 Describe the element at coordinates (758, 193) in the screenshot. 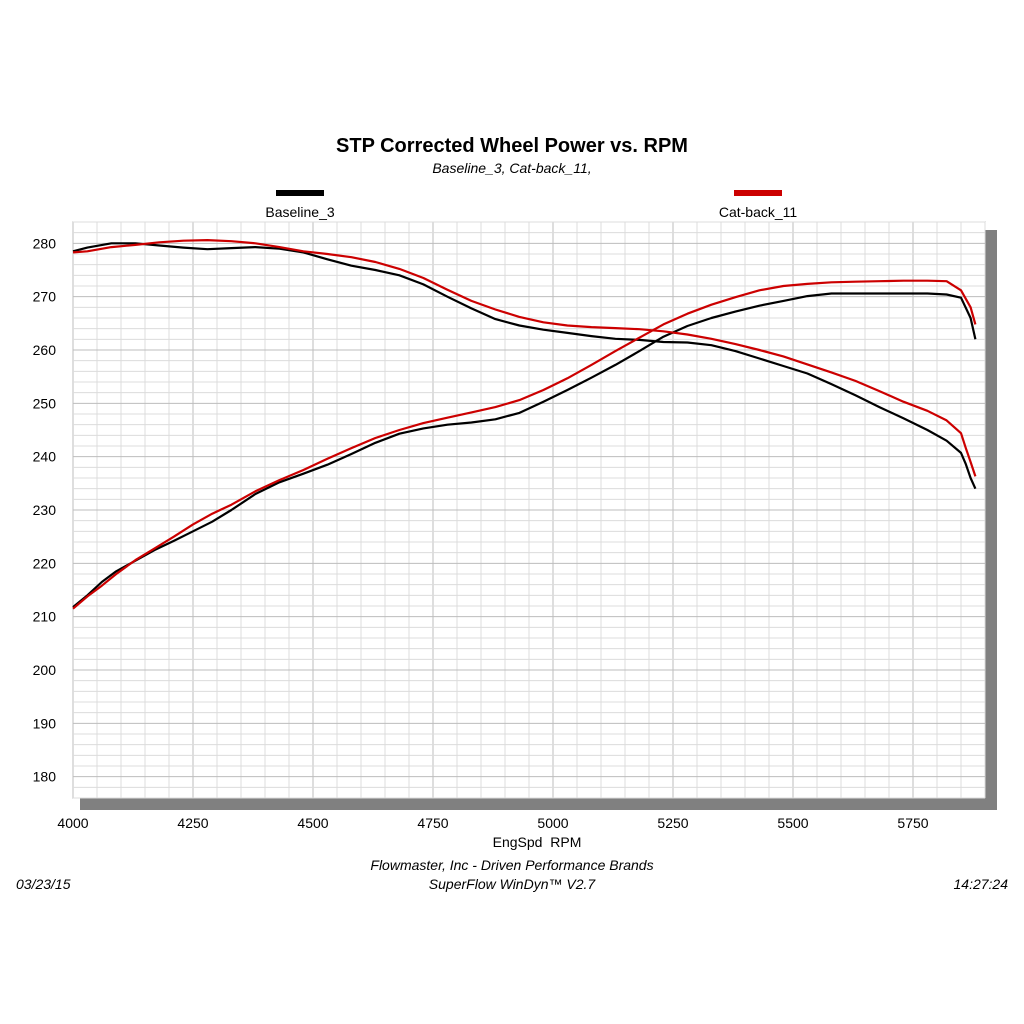

I see `legend-swatch-catback` at that location.